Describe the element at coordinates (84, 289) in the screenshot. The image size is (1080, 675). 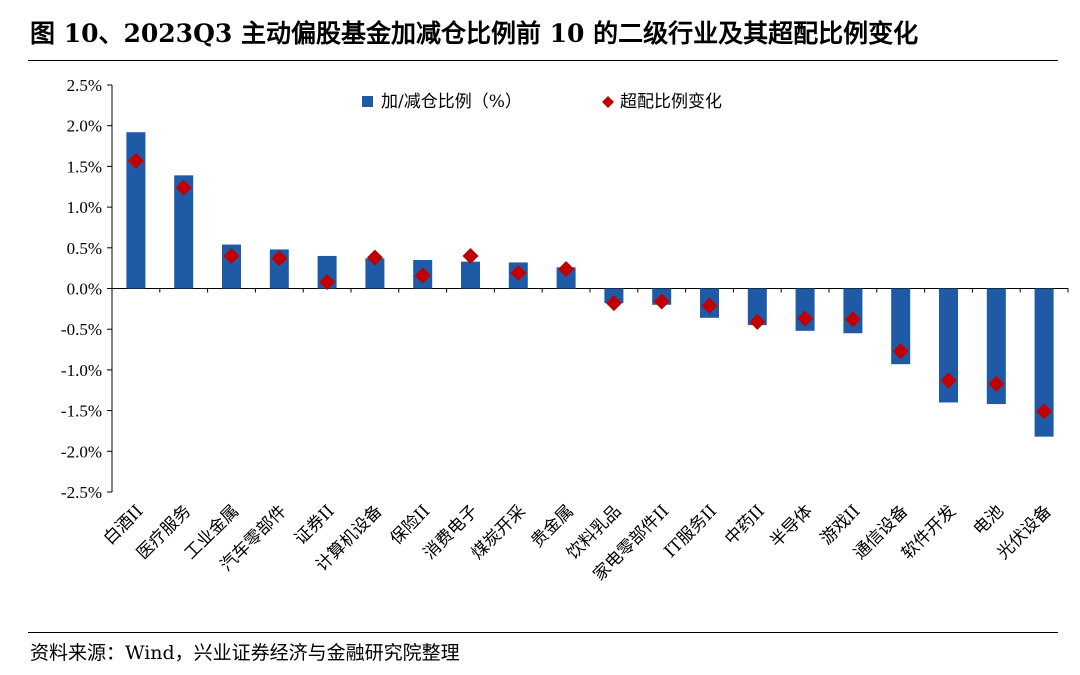
I see `y-tick-label: 0.0%` at that location.